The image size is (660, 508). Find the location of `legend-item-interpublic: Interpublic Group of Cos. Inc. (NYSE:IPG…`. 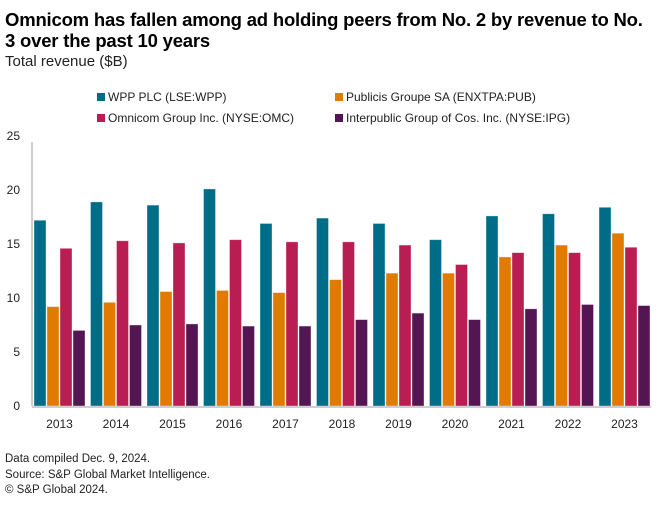

legend-item-interpublic: Interpublic Group of Cos. Inc. (NYSE:IPG… is located at coordinates (452, 118).